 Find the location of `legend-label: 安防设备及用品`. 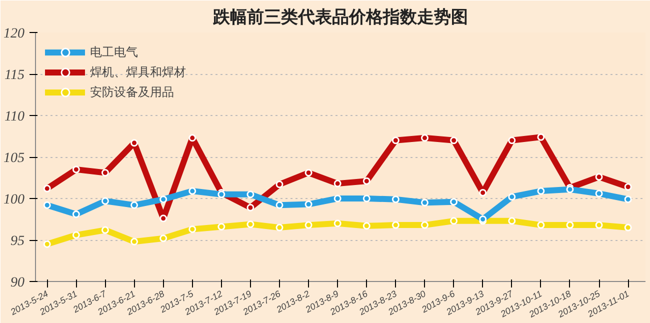

legend-label: 安防设备及用品 is located at coordinates (132, 92).